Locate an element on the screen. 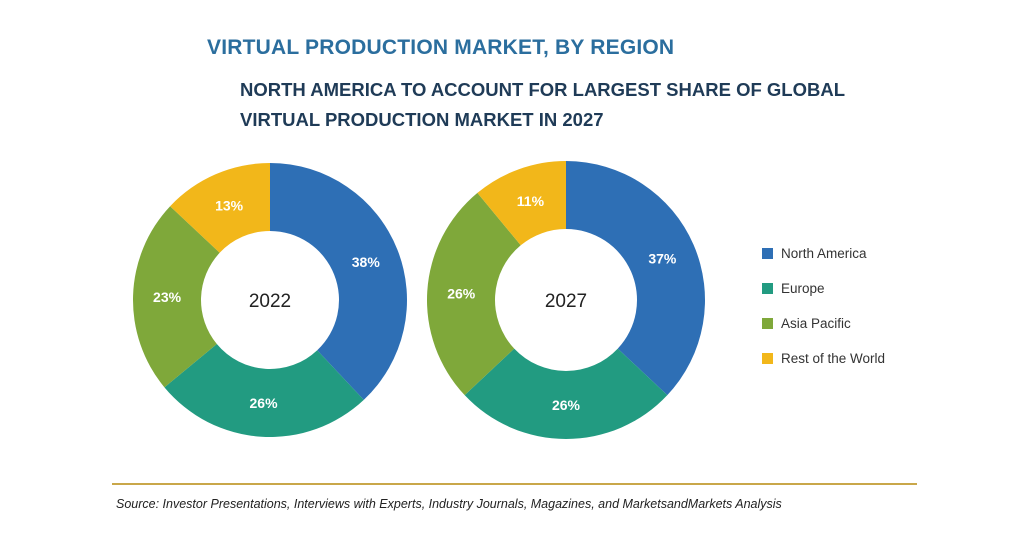  chart-title: VIRTUAL PRODUCTION MARKET, BY REGION is located at coordinates (441, 47).